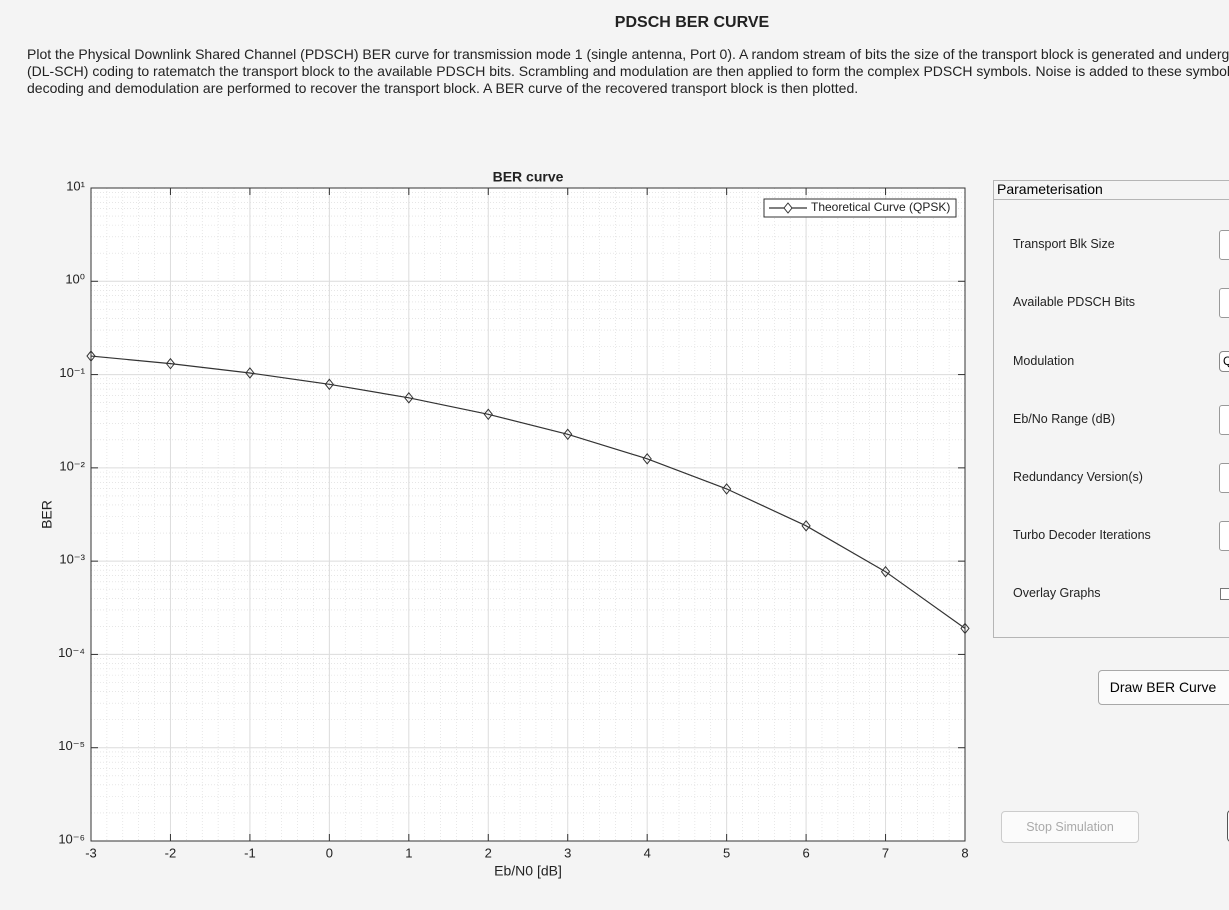  What do you see at coordinates (75, 279) in the screenshot?
I see `y-tick-label: 10⁰` at bounding box center [75, 279].